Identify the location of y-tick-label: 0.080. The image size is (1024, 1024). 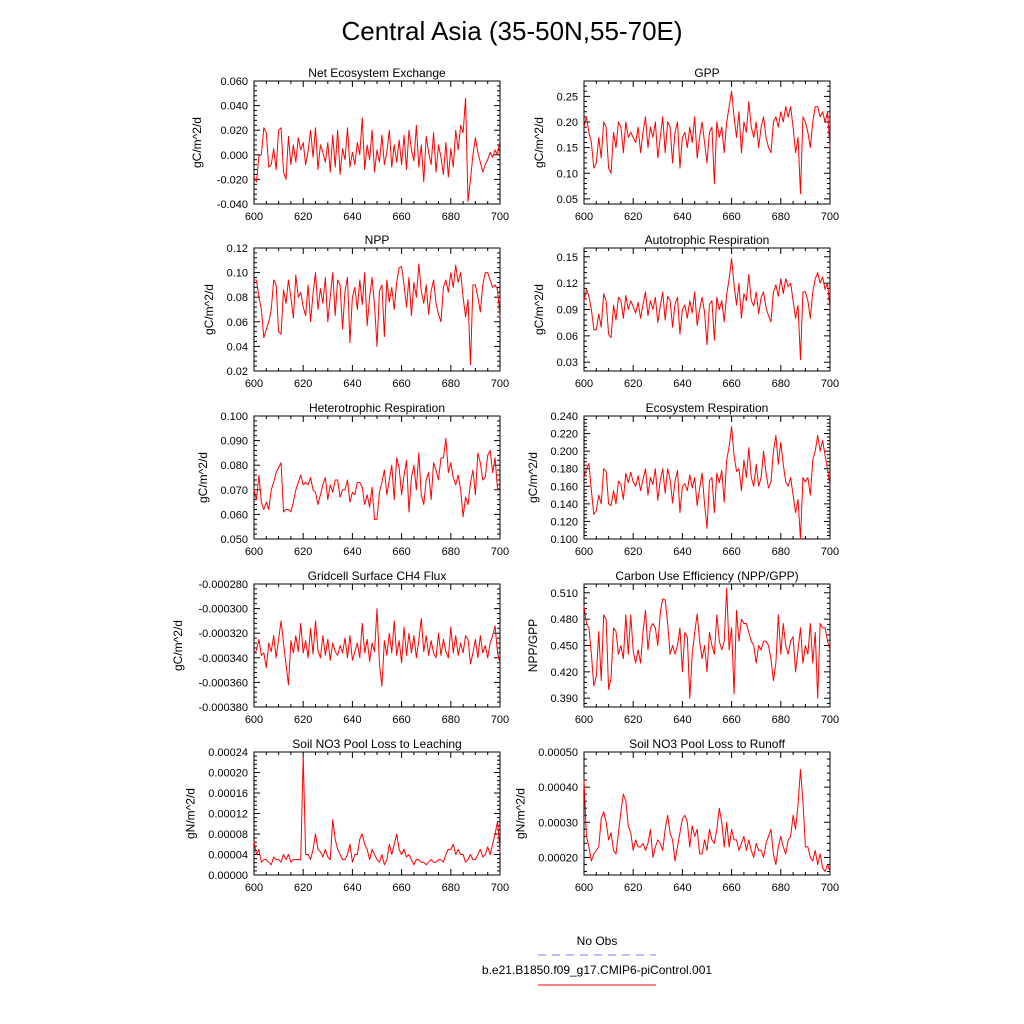
(234, 466).